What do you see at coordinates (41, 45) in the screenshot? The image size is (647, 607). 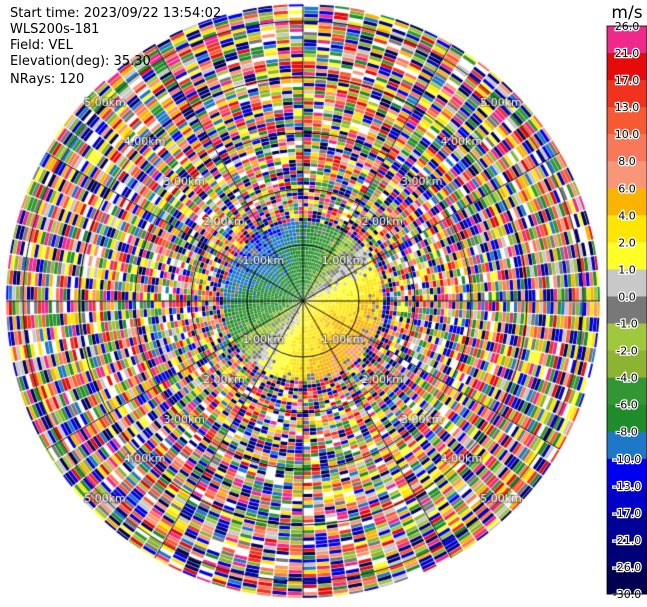 I see `field-text: Field: VEL` at bounding box center [41, 45].